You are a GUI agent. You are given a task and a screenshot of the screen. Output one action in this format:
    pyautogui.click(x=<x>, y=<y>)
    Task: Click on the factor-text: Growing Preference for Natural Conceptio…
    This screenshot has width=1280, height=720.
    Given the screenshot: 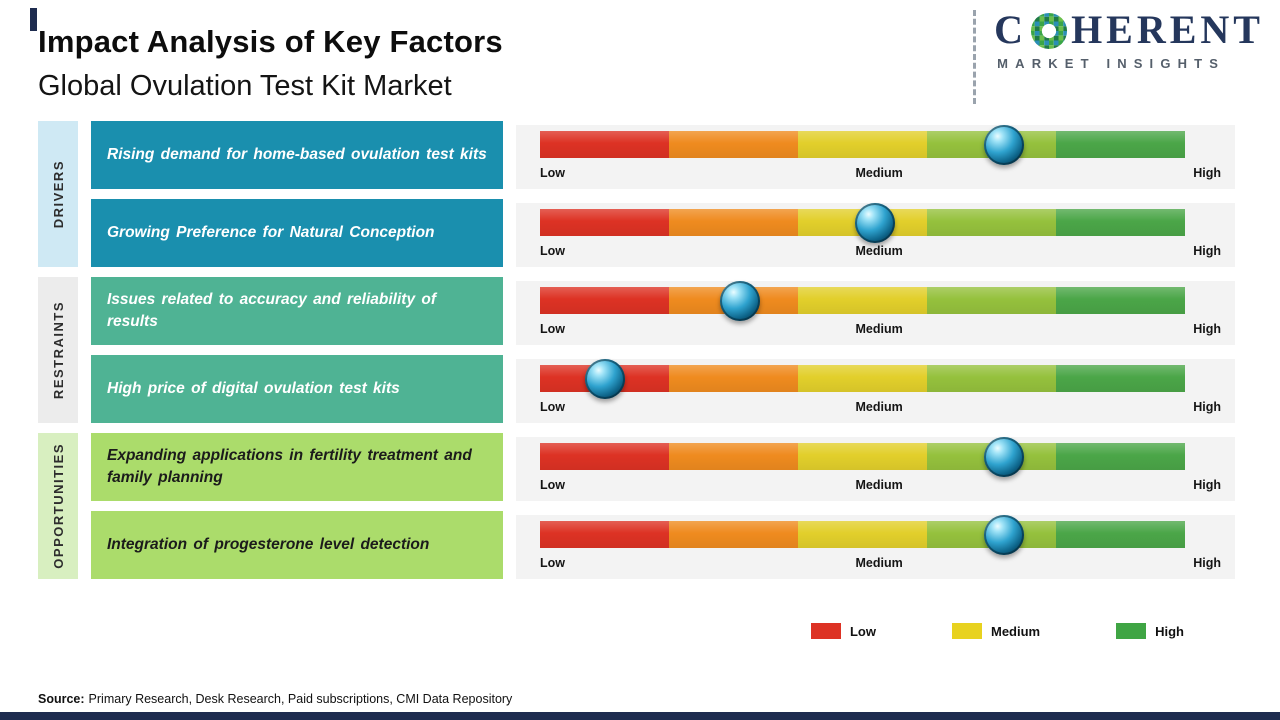 What is the action you would take?
    pyautogui.click(x=271, y=232)
    